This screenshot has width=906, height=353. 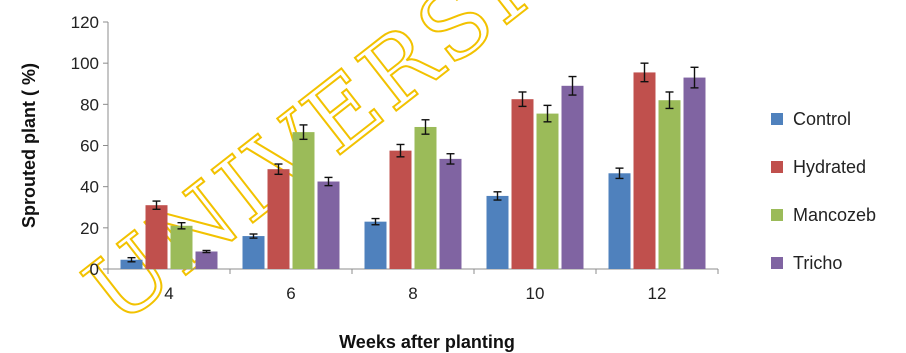 I want to click on x-tick-label: 4, so click(x=168, y=293).